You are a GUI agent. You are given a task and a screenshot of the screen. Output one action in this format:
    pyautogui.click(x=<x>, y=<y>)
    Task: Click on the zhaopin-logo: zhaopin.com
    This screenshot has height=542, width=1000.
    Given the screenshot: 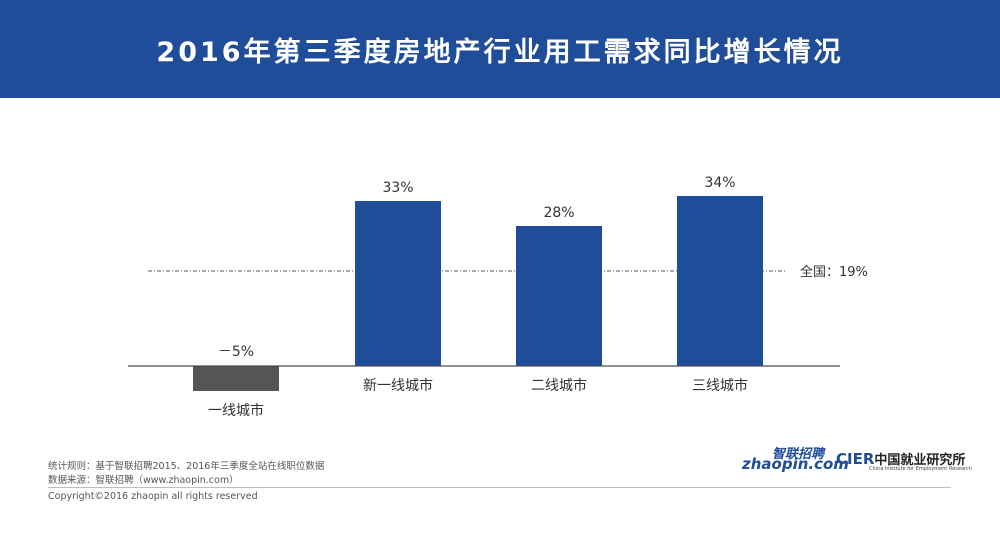 What is the action you would take?
    pyautogui.click(x=795, y=458)
    